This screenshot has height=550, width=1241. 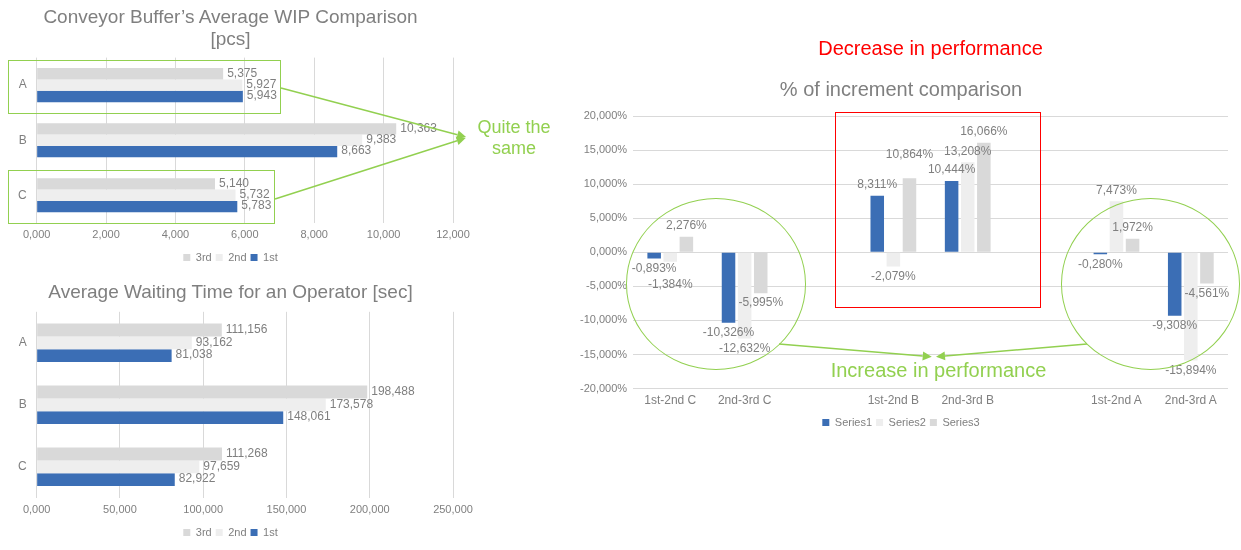 What do you see at coordinates (419, 127) in the screenshot?
I see `data-label: 10,363` at bounding box center [419, 127].